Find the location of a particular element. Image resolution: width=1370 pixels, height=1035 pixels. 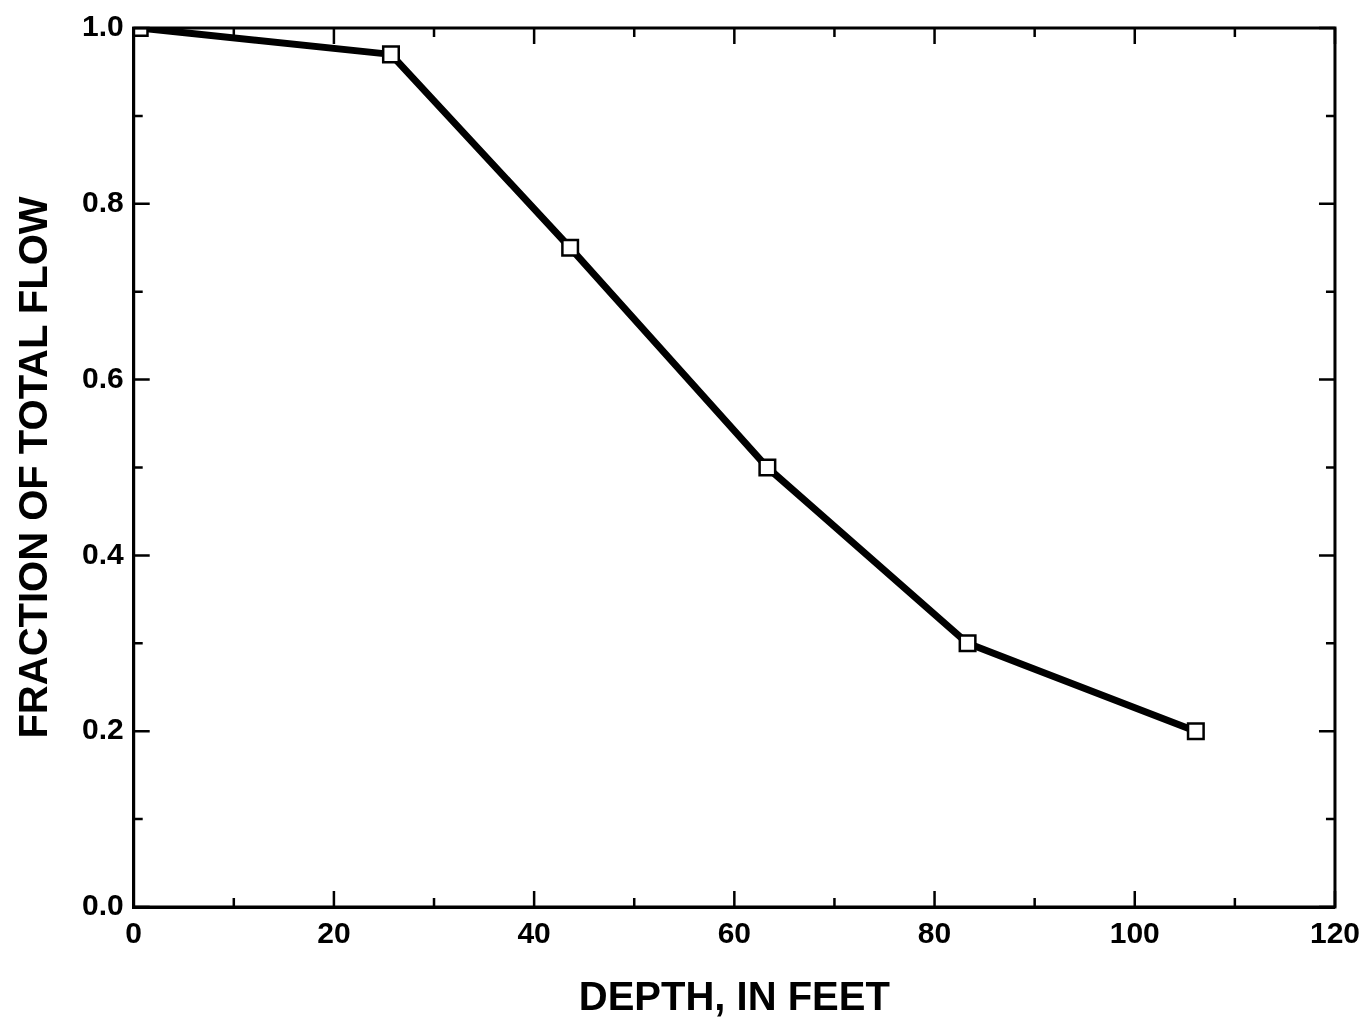

x-tick-label: 60 is located at coordinates (734, 933).